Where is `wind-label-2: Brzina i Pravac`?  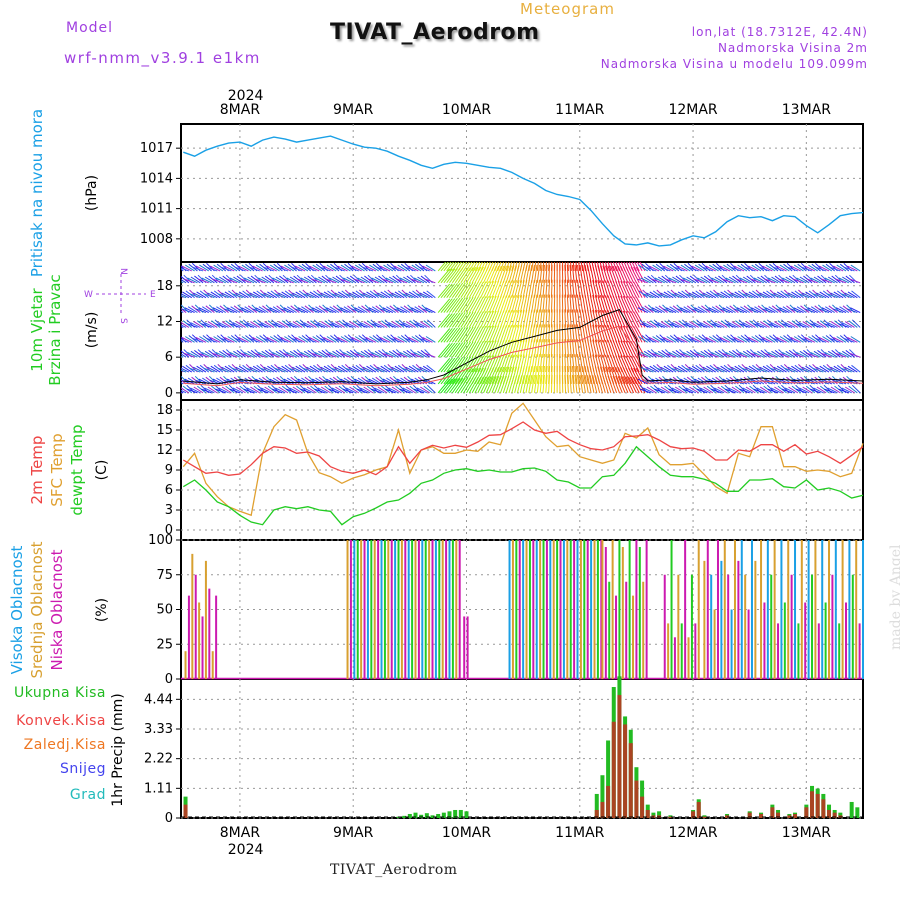 wind-label-2: Brzina i Pravac is located at coordinates (55, 329).